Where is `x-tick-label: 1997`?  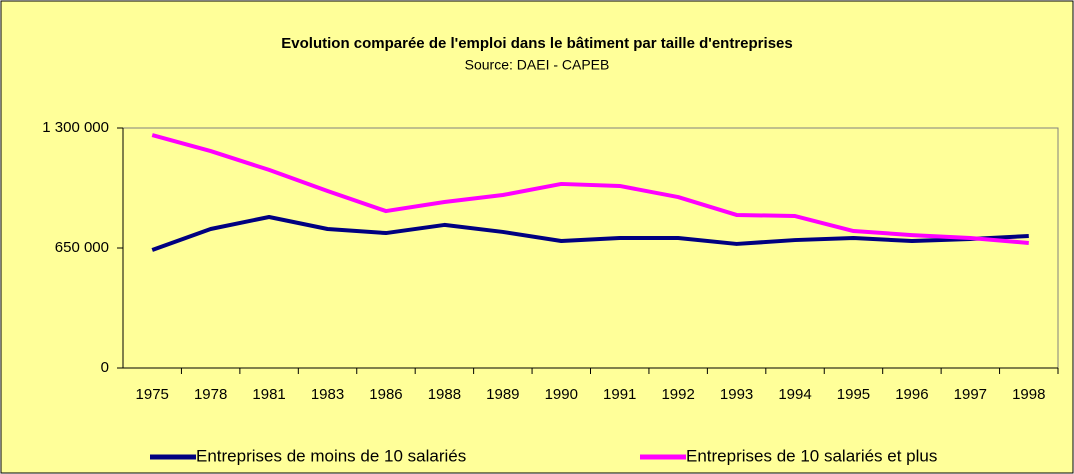 x-tick-label: 1997 is located at coordinates (970, 394).